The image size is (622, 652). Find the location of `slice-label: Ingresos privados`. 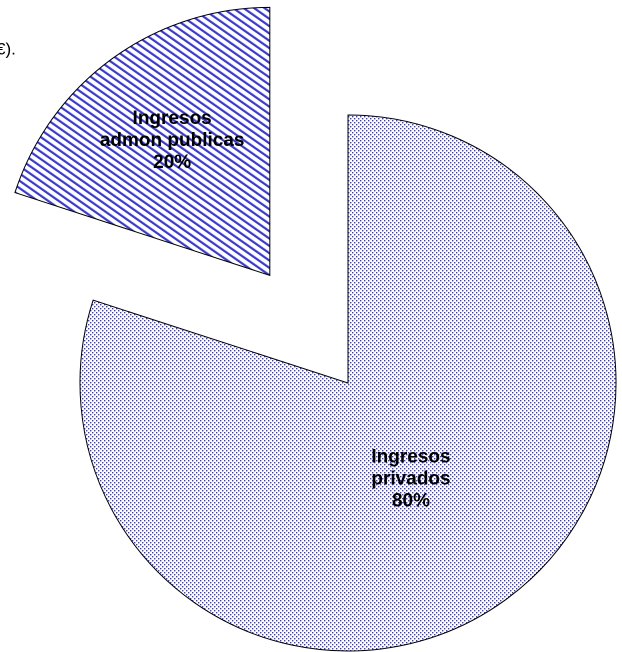

slice-label: Ingresos privados is located at coordinates (410, 468).